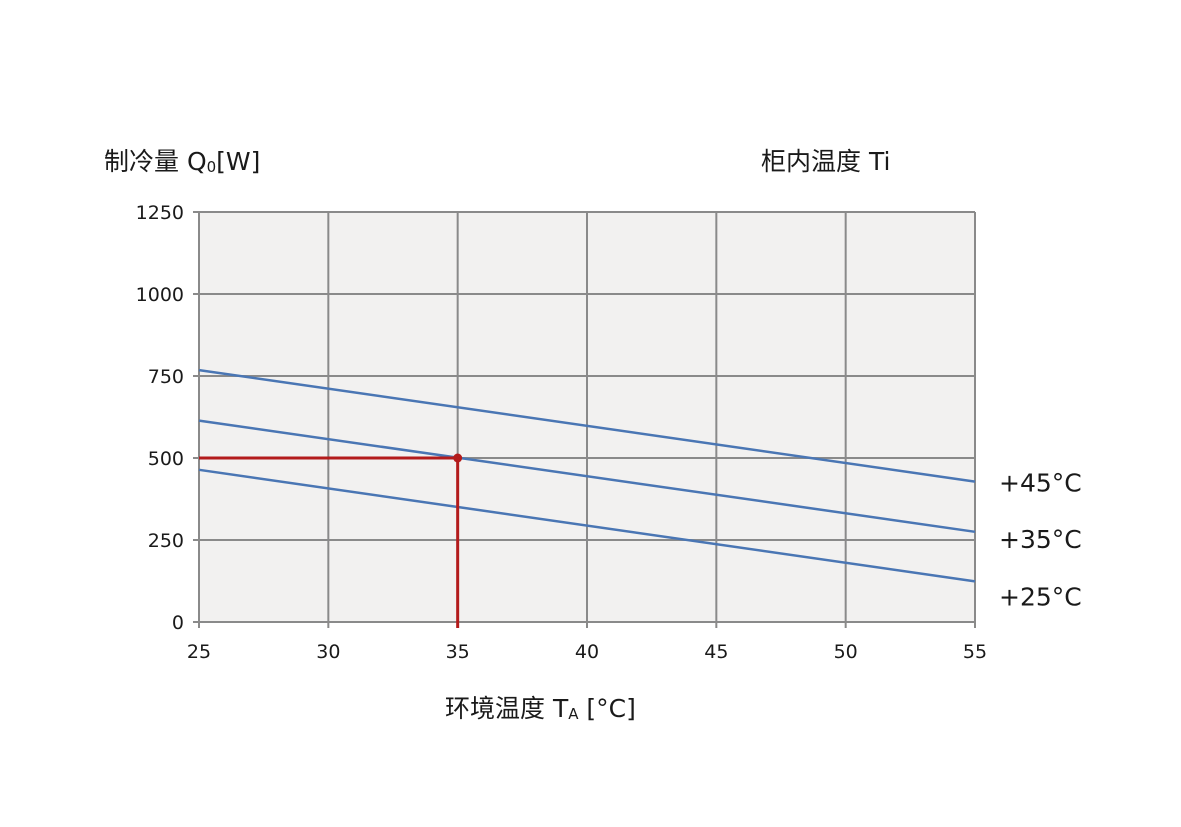 This screenshot has height=827, width=1181. I want to click on series-label: +25°C, so click(1040, 596).